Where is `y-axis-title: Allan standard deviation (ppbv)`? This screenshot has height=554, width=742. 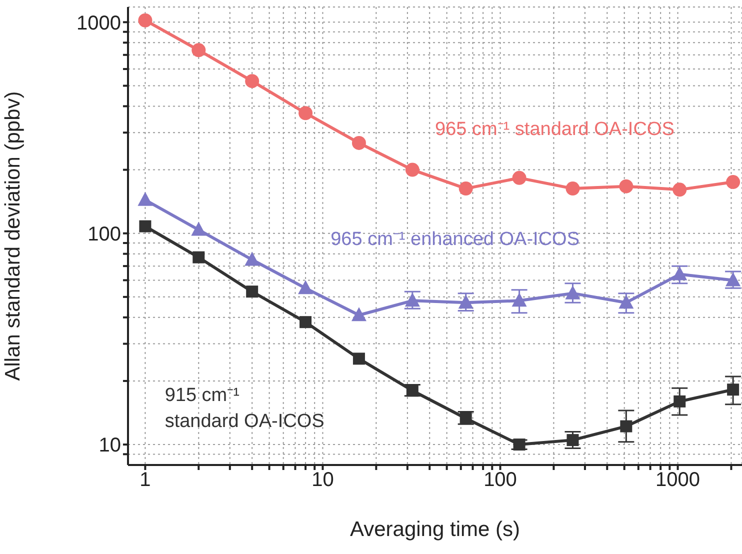
y-axis-title: Allan standard deviation (ppbv) is located at coordinates (12, 236).